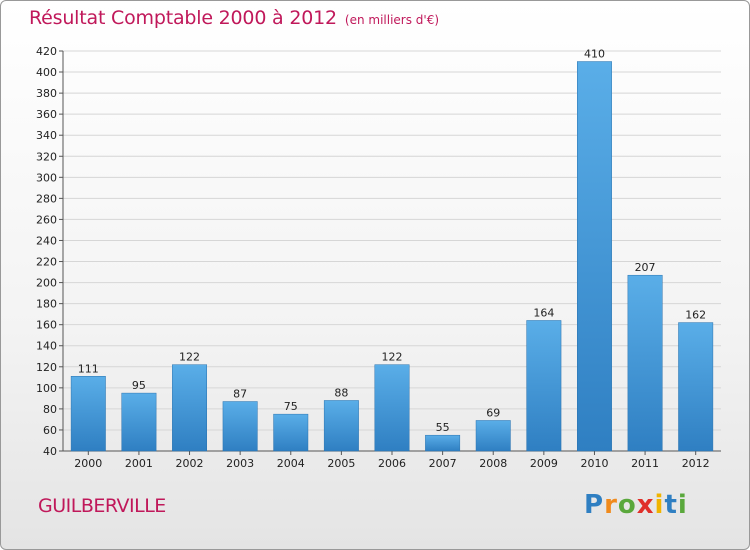  I want to click on y-tick-label: 400, so click(46, 72).